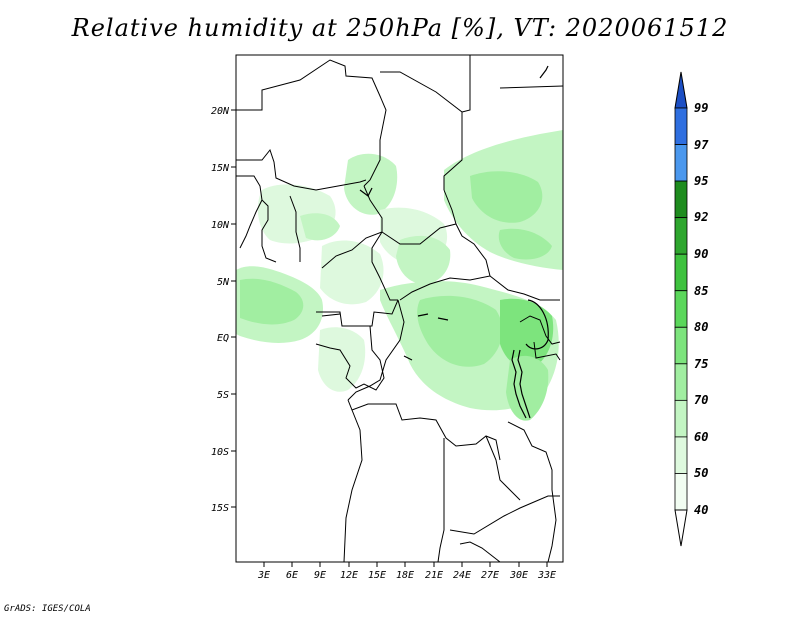 Image resolution: width=800 pixels, height=618 pixels. What do you see at coordinates (701, 473) in the screenshot?
I see `colorbar-label-50: 50` at bounding box center [701, 473].